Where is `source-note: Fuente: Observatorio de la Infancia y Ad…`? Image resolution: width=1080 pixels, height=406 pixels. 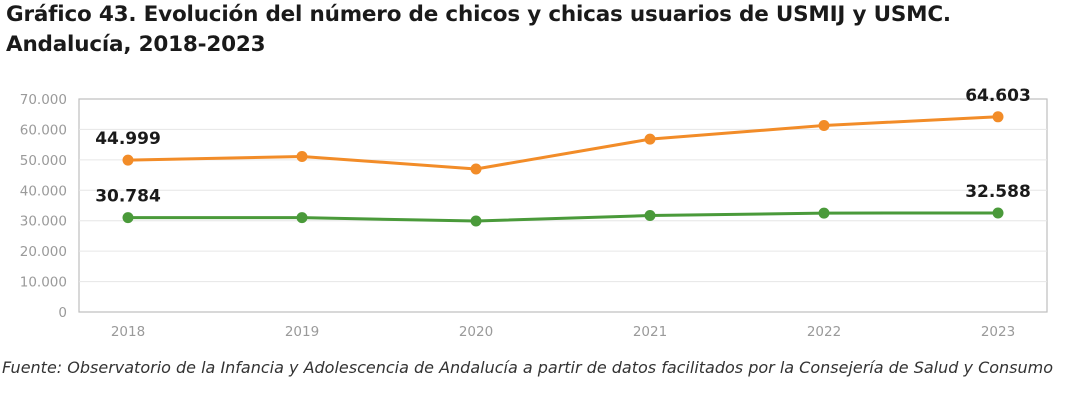
source-note: Fuente: Observatorio de la Infancia y Ad… is located at coordinates (528, 367).